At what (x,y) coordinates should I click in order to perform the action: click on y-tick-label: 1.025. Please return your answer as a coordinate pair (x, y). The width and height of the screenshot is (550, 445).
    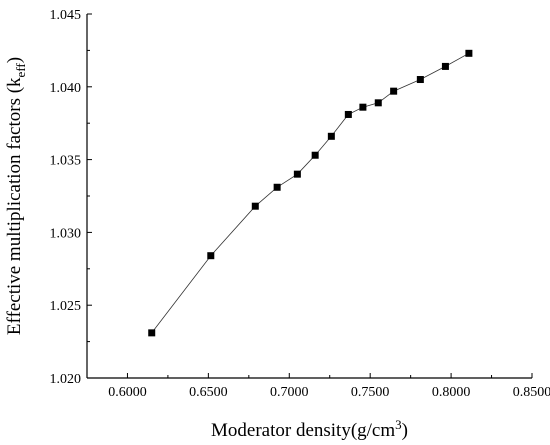
    Looking at the image, I should click on (66, 306).